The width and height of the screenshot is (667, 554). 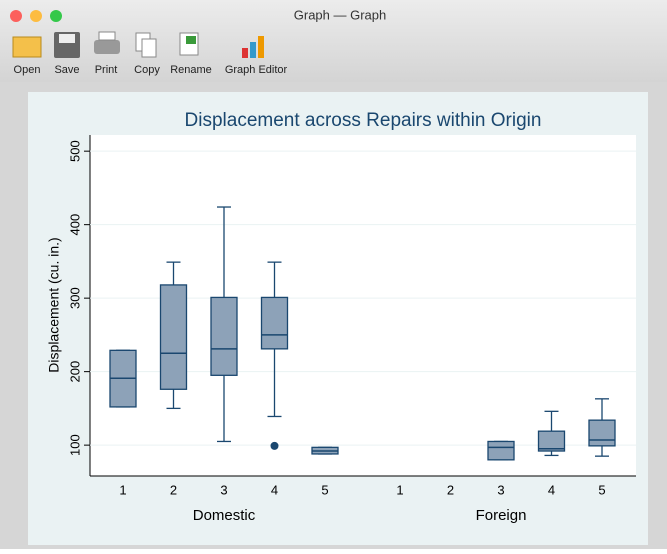 What do you see at coordinates (54, 304) in the screenshot?
I see `y-axis-label: Displacement (cu. in.)` at bounding box center [54, 304].